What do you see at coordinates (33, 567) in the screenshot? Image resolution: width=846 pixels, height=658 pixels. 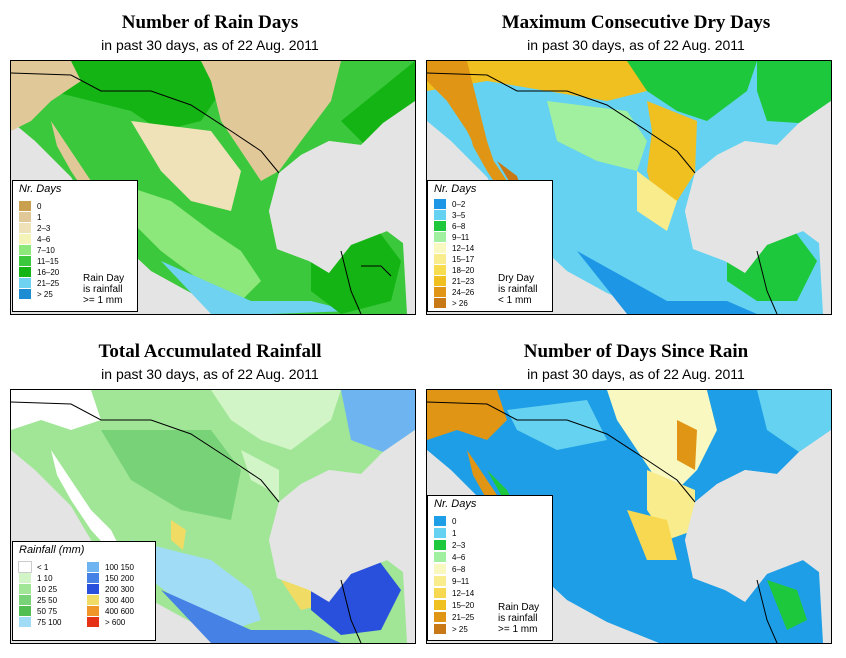 I see `legend-item: < 1` at bounding box center [33, 567].